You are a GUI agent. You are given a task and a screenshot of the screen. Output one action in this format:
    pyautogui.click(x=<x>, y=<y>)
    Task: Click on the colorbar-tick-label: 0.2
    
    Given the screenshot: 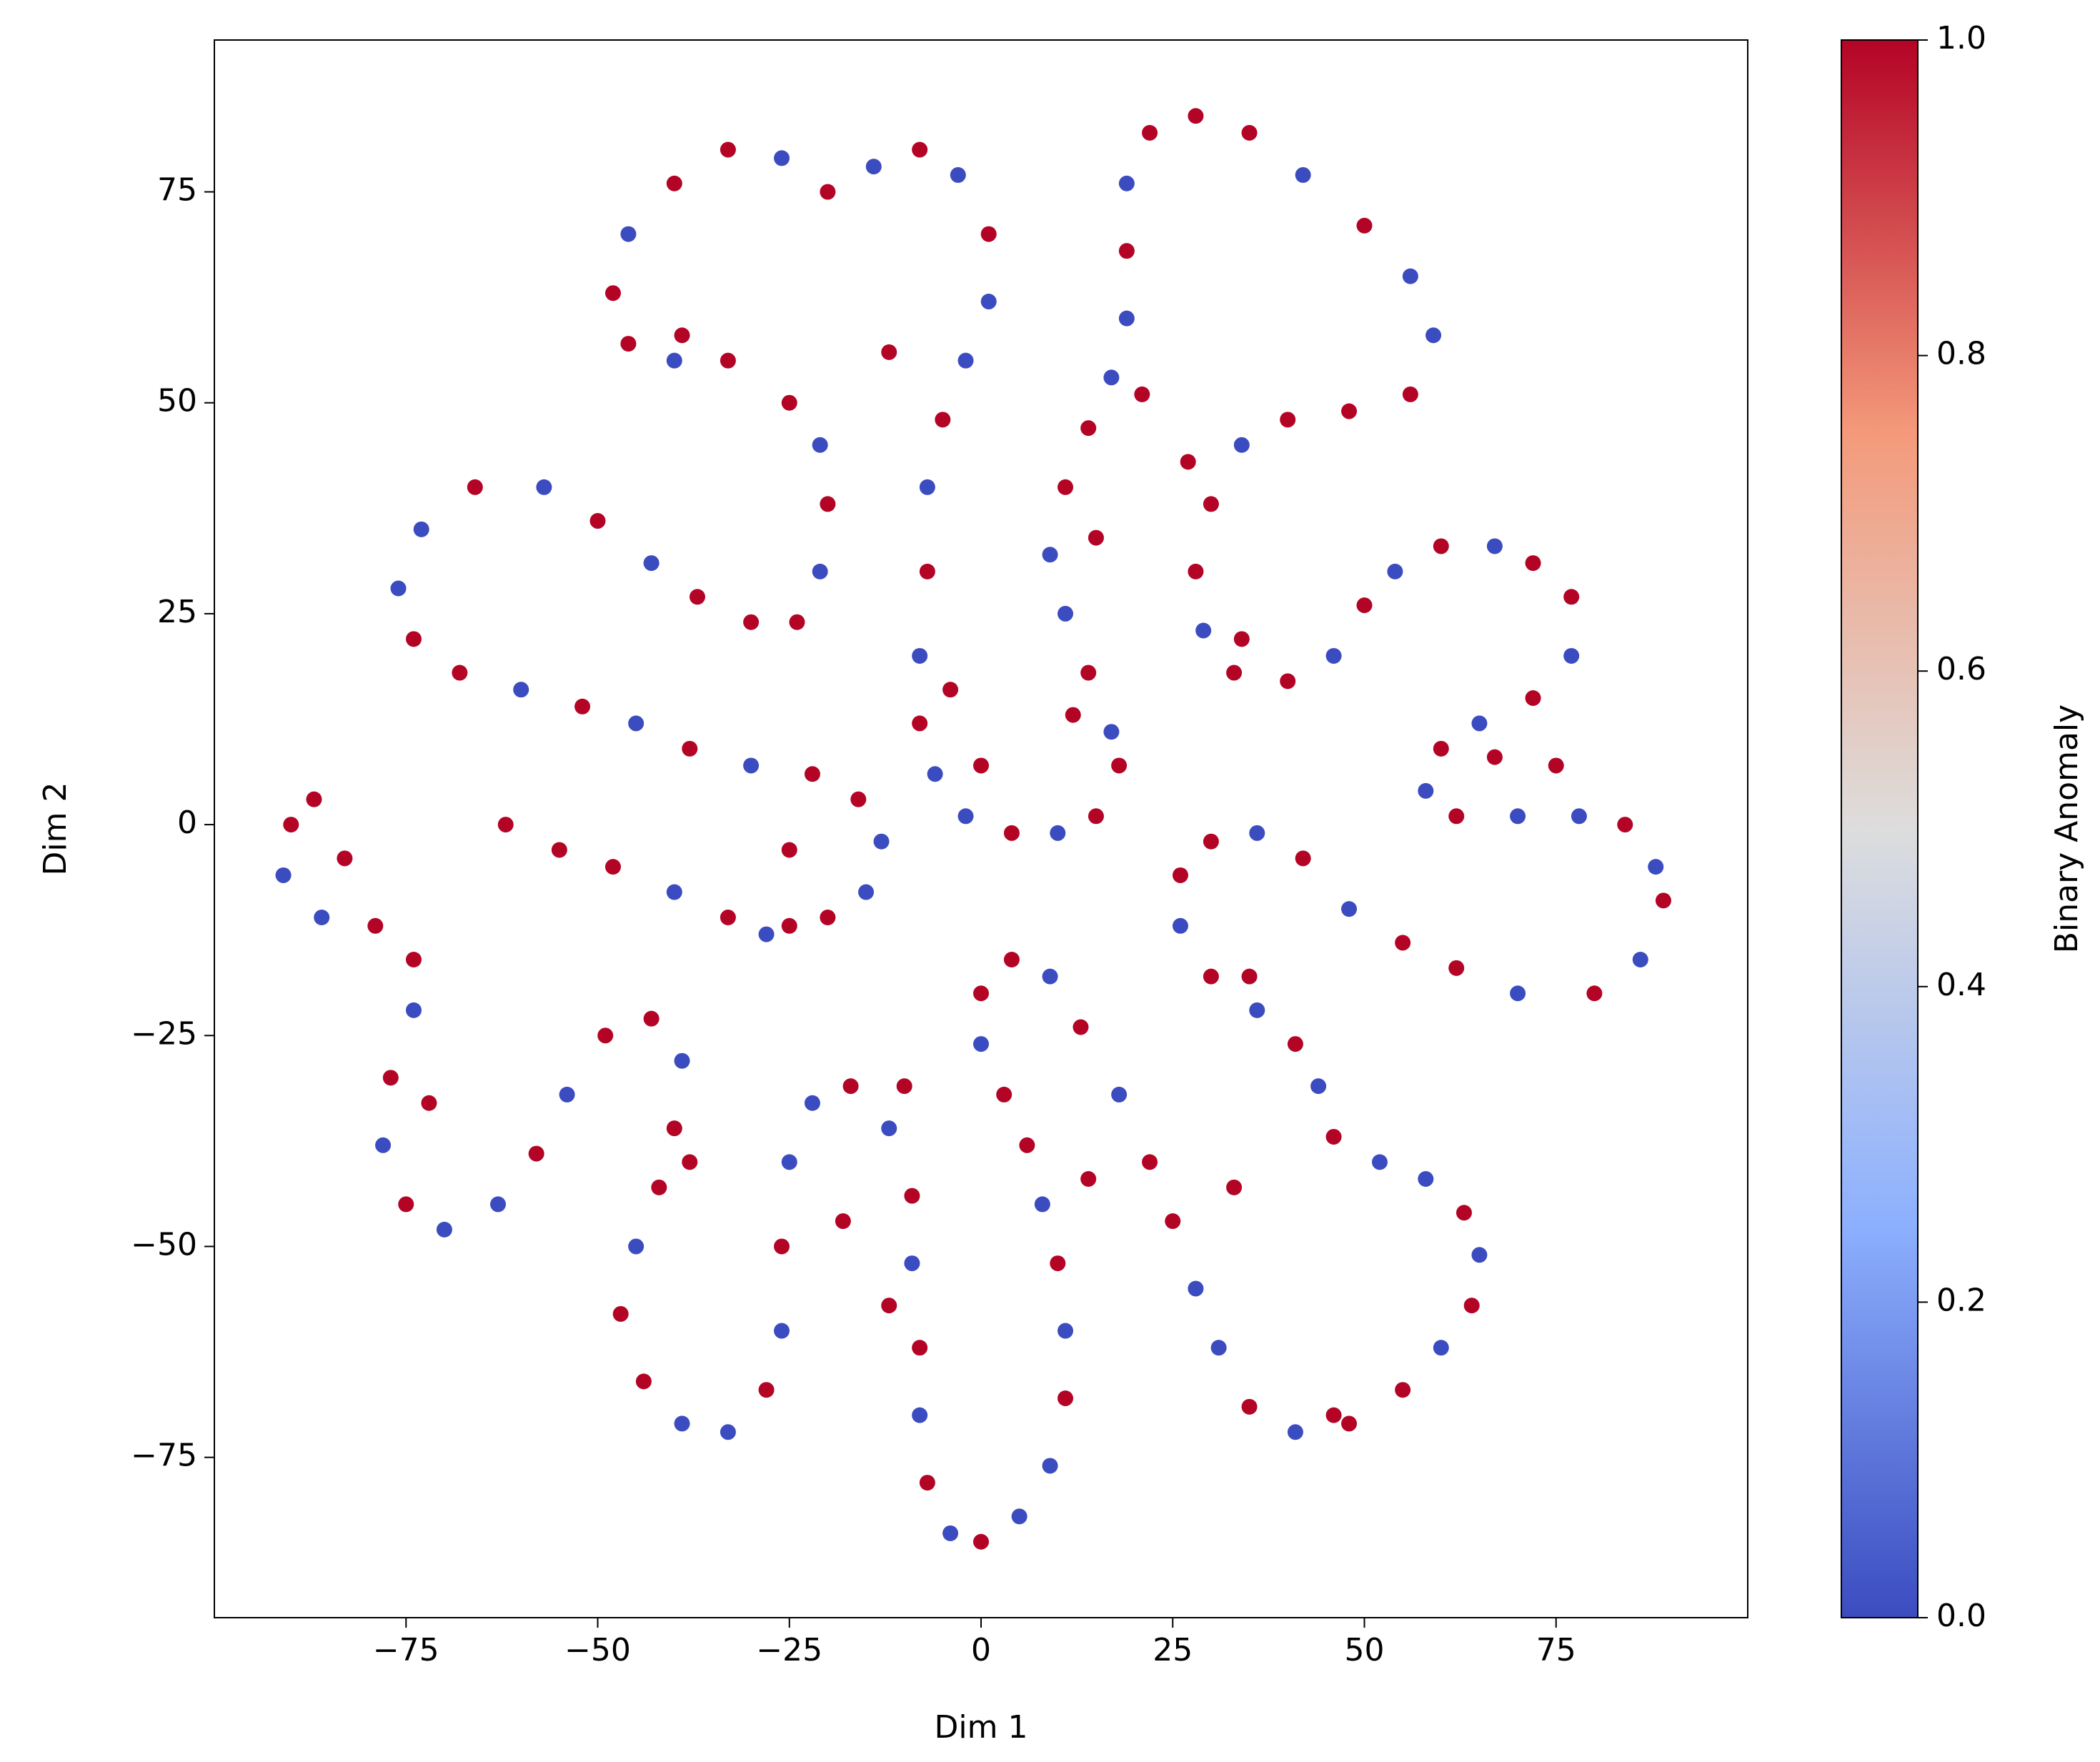 What is the action you would take?
    pyautogui.click(x=1961, y=1300)
    